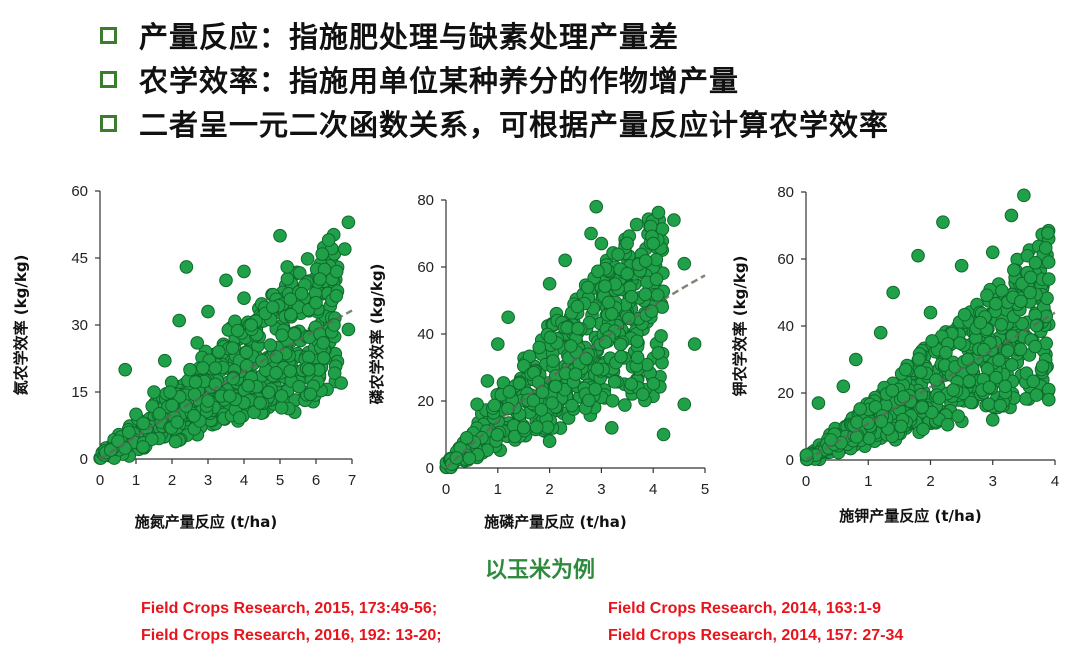 This screenshot has width=1080, height=662. What do you see at coordinates (514, 125) in the screenshot?
I see `bullet-text: 二者呈一元二次函数关系，可根据产量反应计算农学效率` at bounding box center [514, 125].